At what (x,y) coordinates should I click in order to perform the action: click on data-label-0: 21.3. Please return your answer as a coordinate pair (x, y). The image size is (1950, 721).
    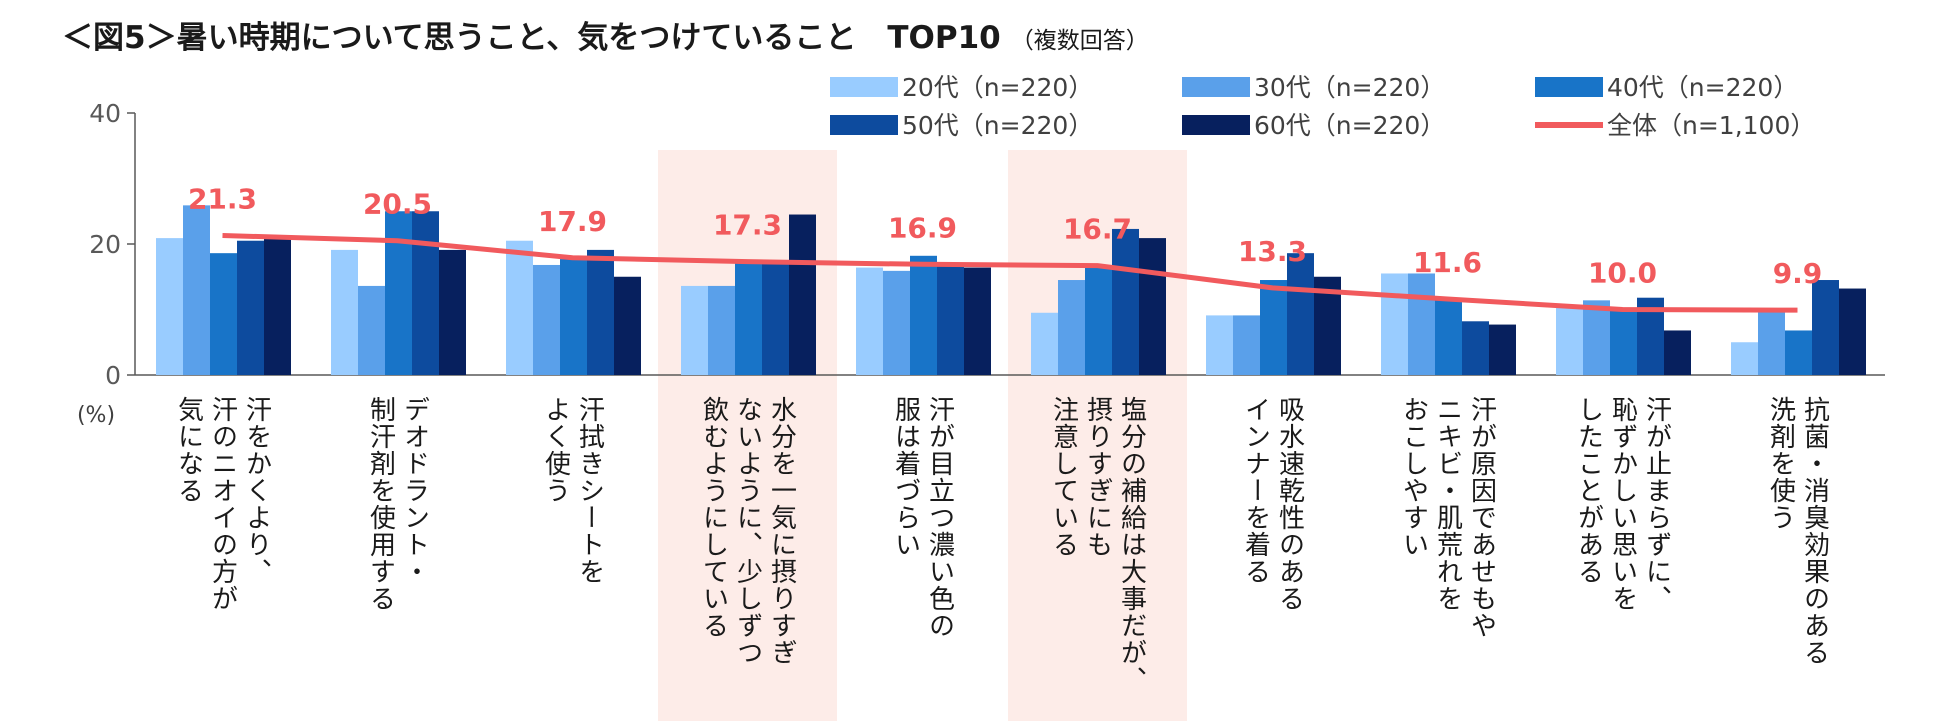
    Looking at the image, I should click on (222, 198).